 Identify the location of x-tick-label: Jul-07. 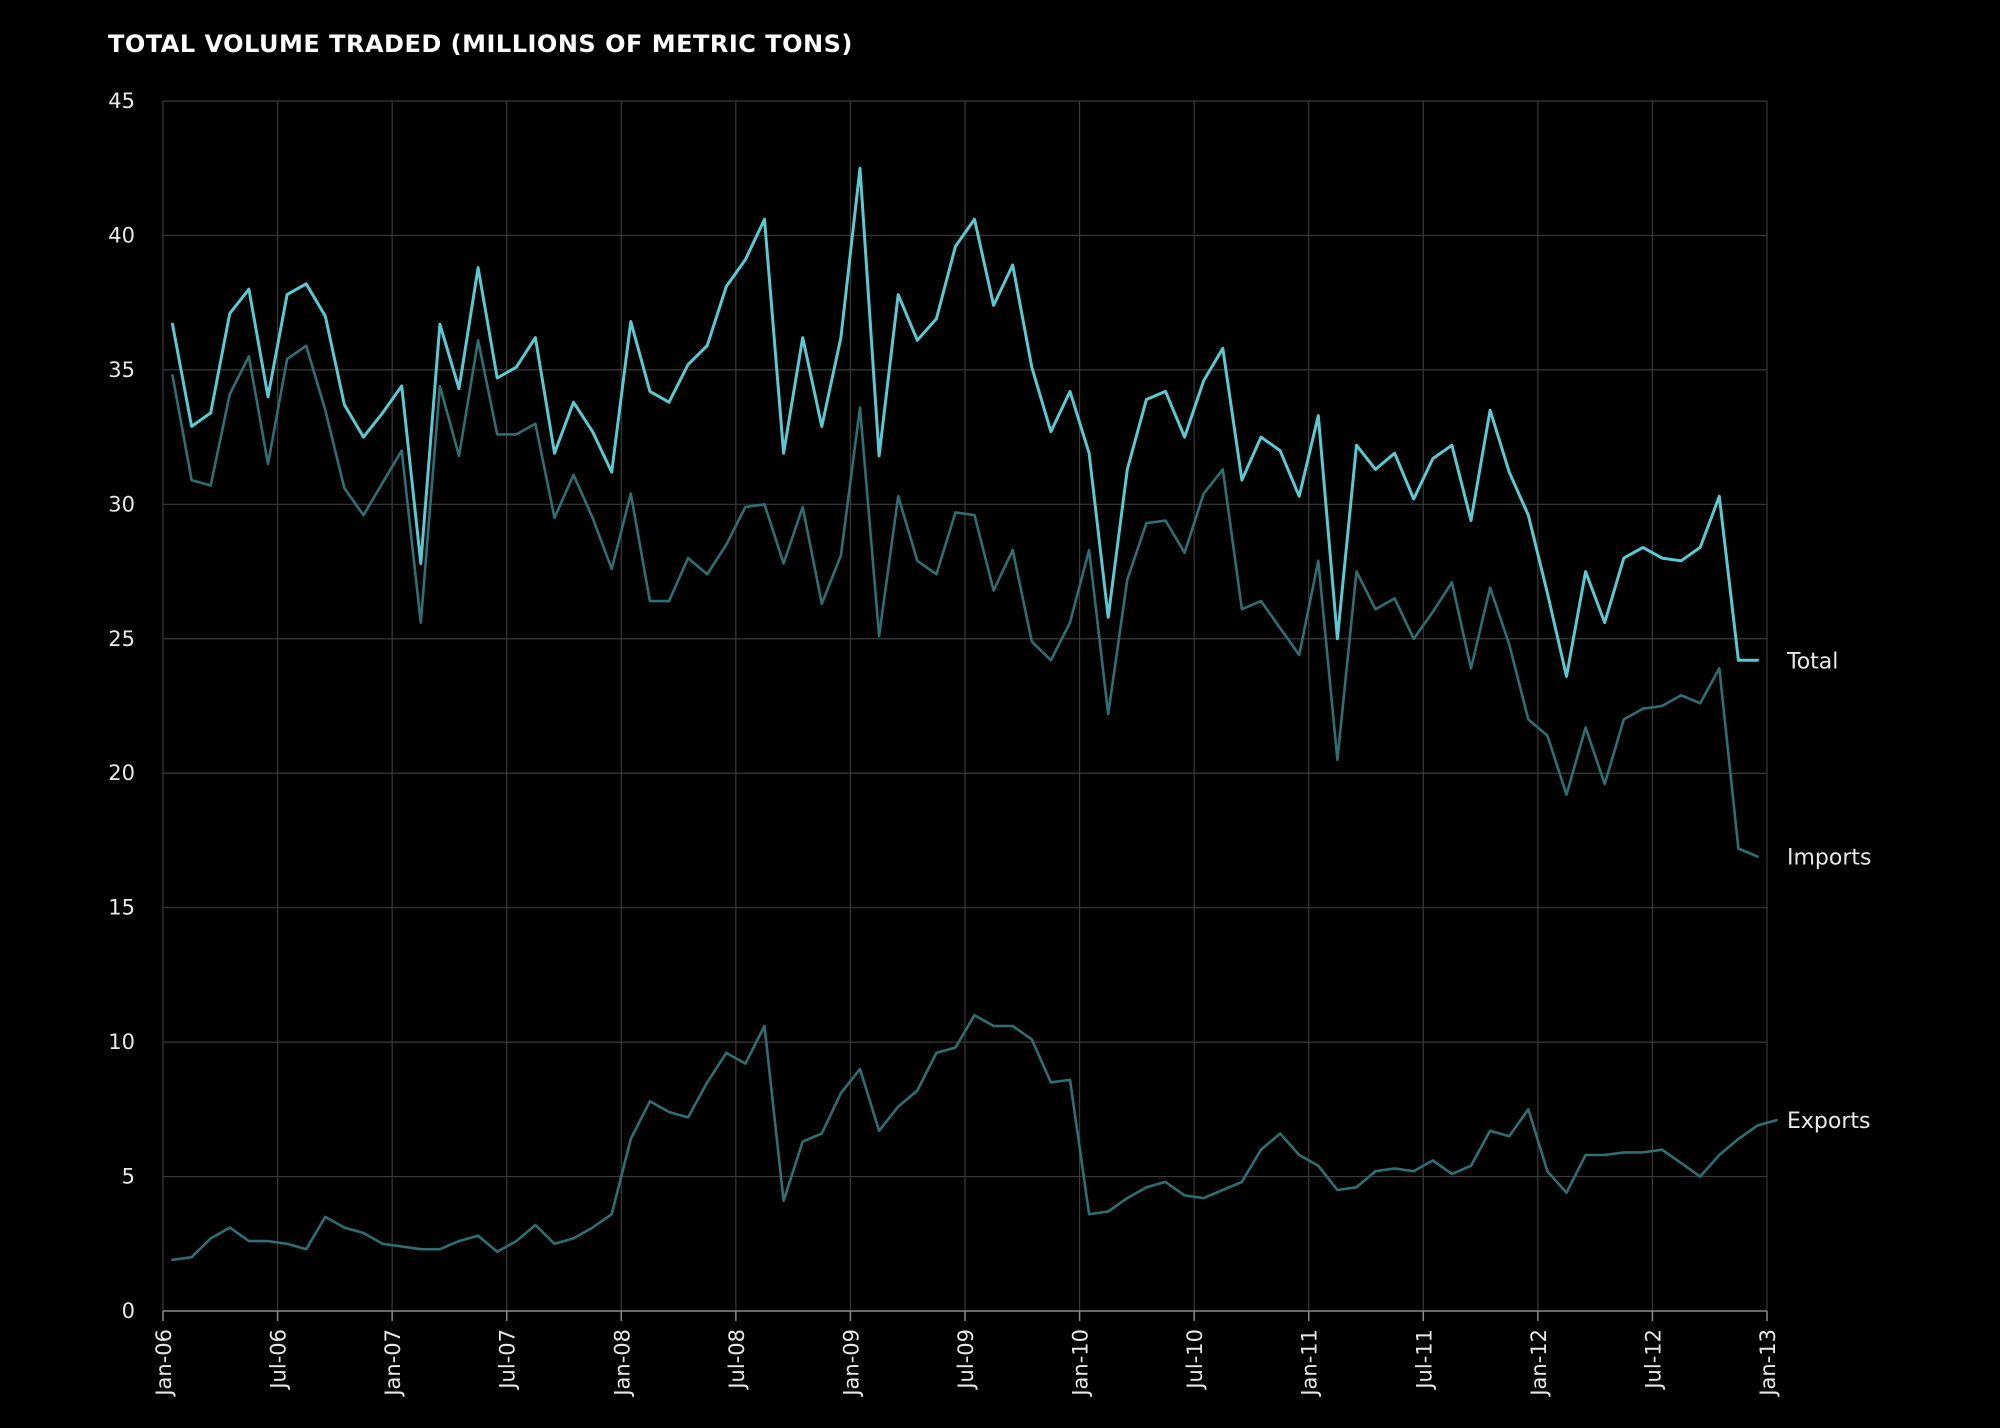
(508, 1360).